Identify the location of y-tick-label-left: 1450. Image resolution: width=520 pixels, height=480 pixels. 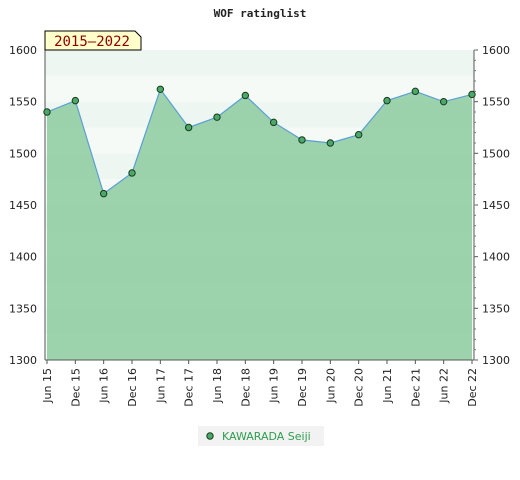
(23, 205).